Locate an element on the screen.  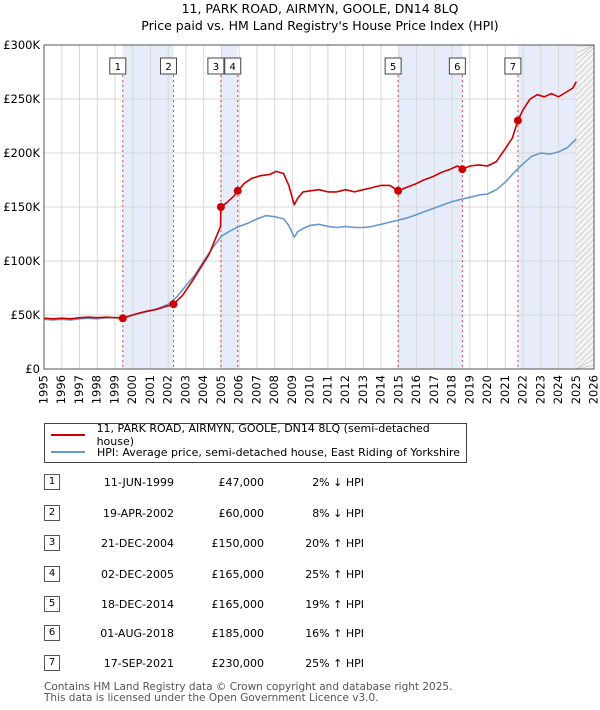
x-tick-label: 2014 is located at coordinates (381, 389).